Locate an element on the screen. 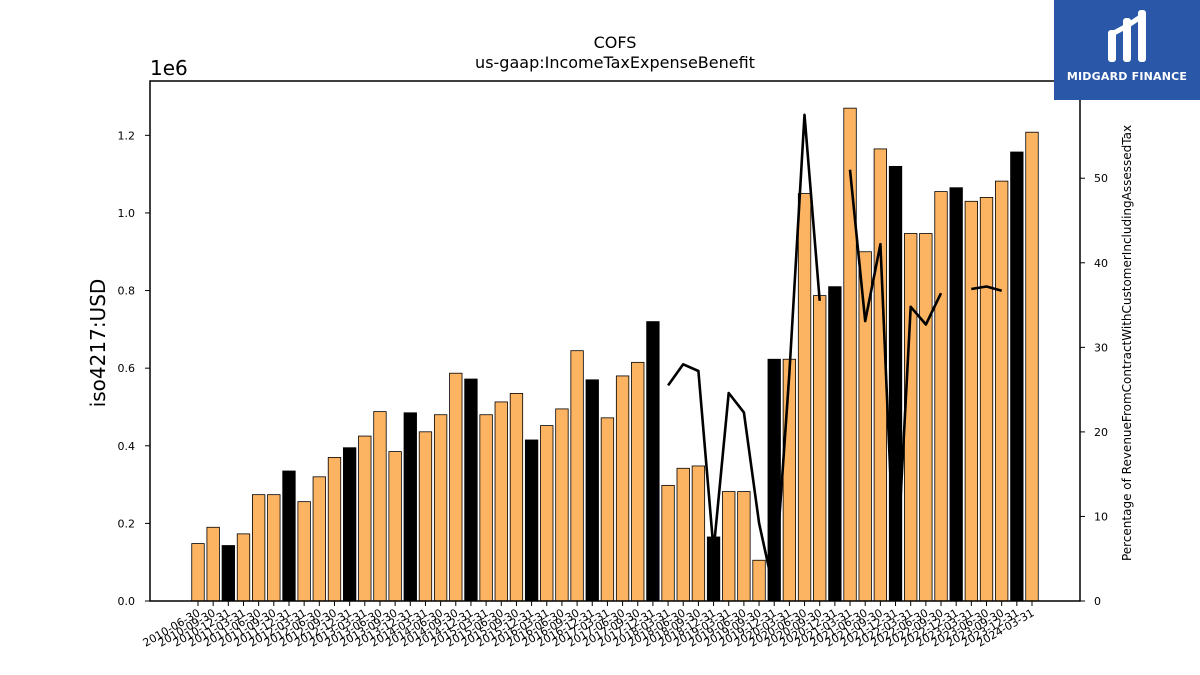 This screenshot has width=1200, height=675. chart-subtitle: us-gaap:IncomeTaxExpenseBenefit is located at coordinates (615, 62).